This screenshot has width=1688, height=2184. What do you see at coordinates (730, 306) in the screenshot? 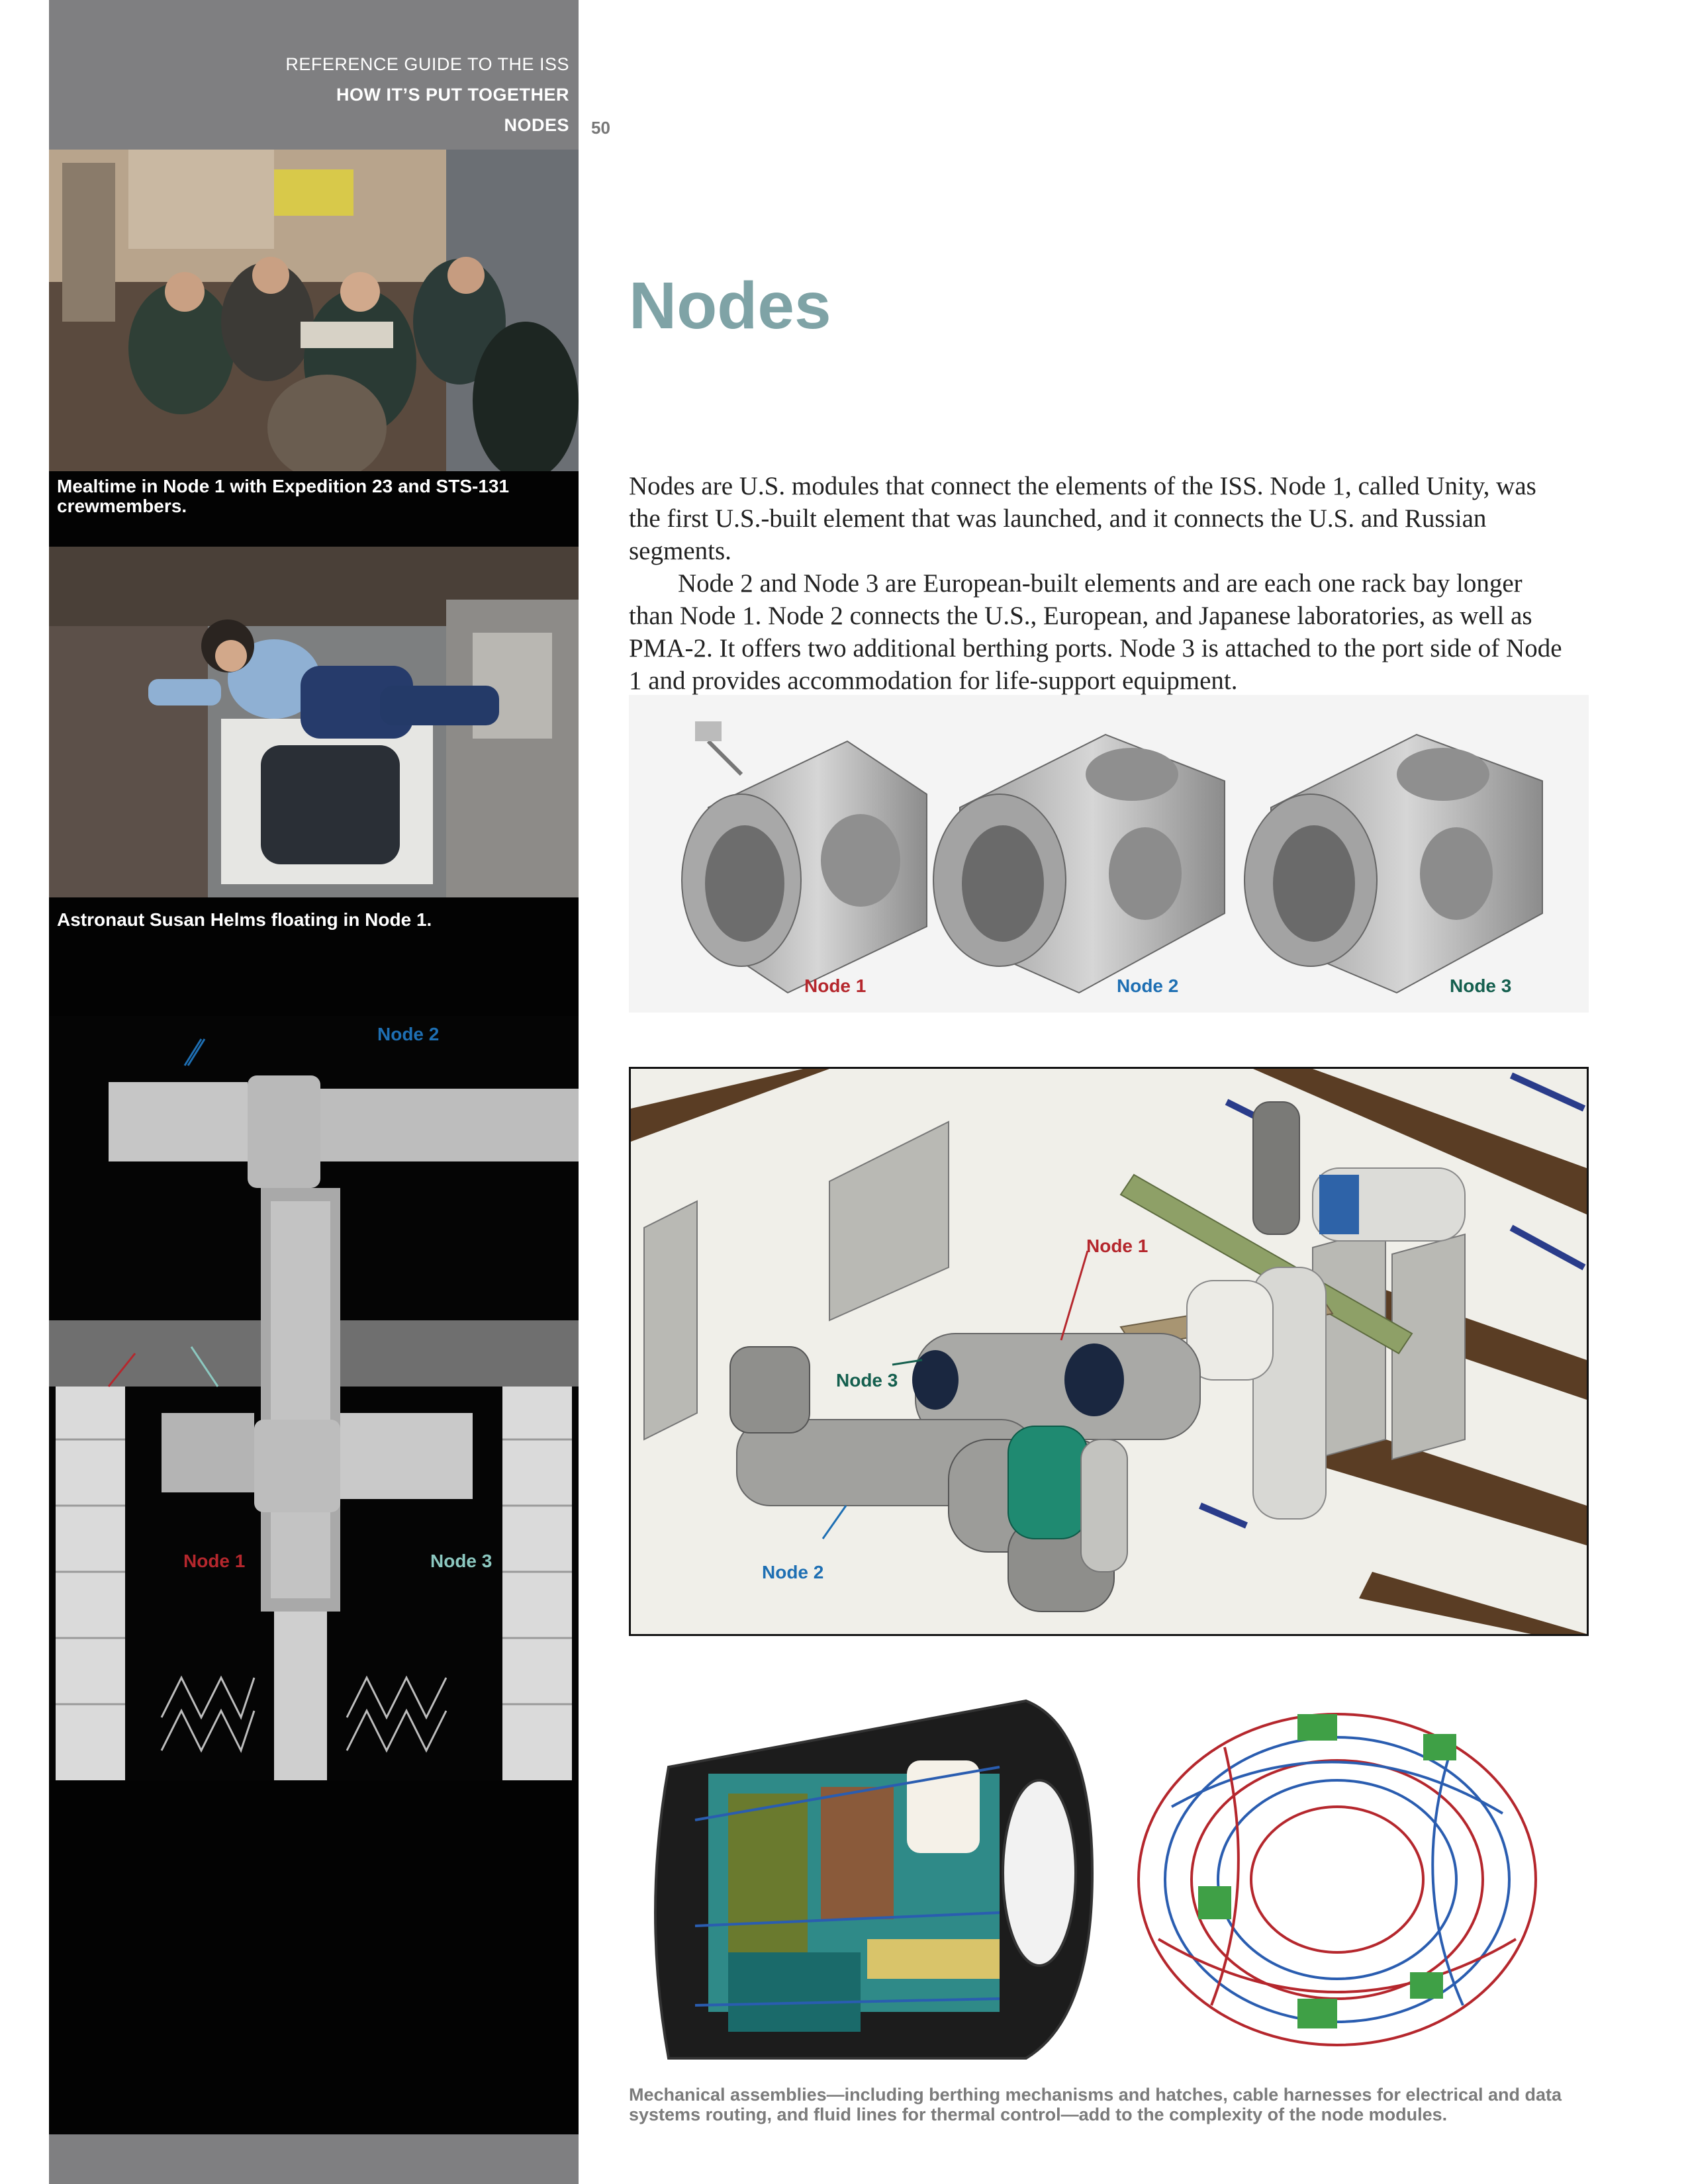
I see `page-title: Nodes` at bounding box center [730, 306].